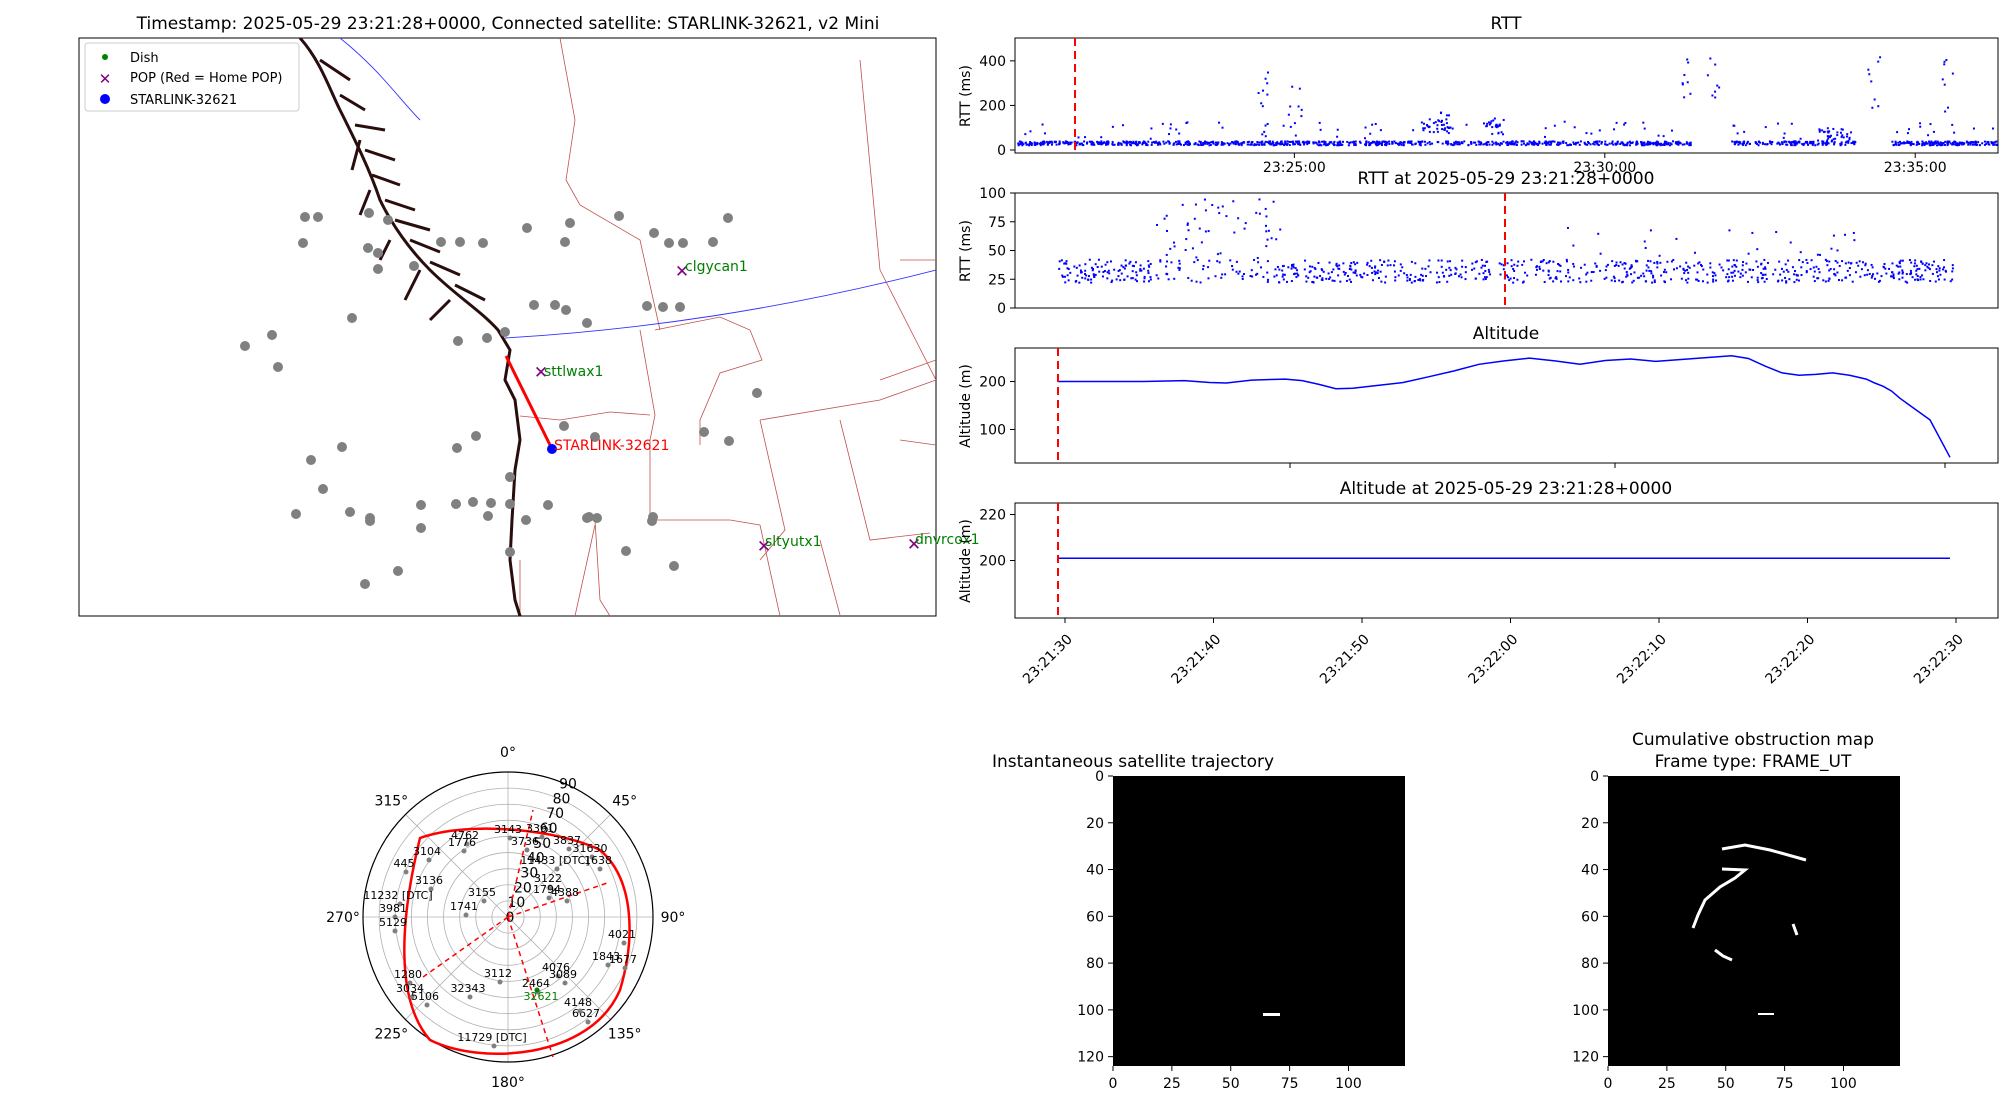 The width and height of the screenshot is (2000, 1100). Describe the element at coordinates (1095, 964) in the screenshot. I see `trajectory-y-tick-label: 80` at that location.